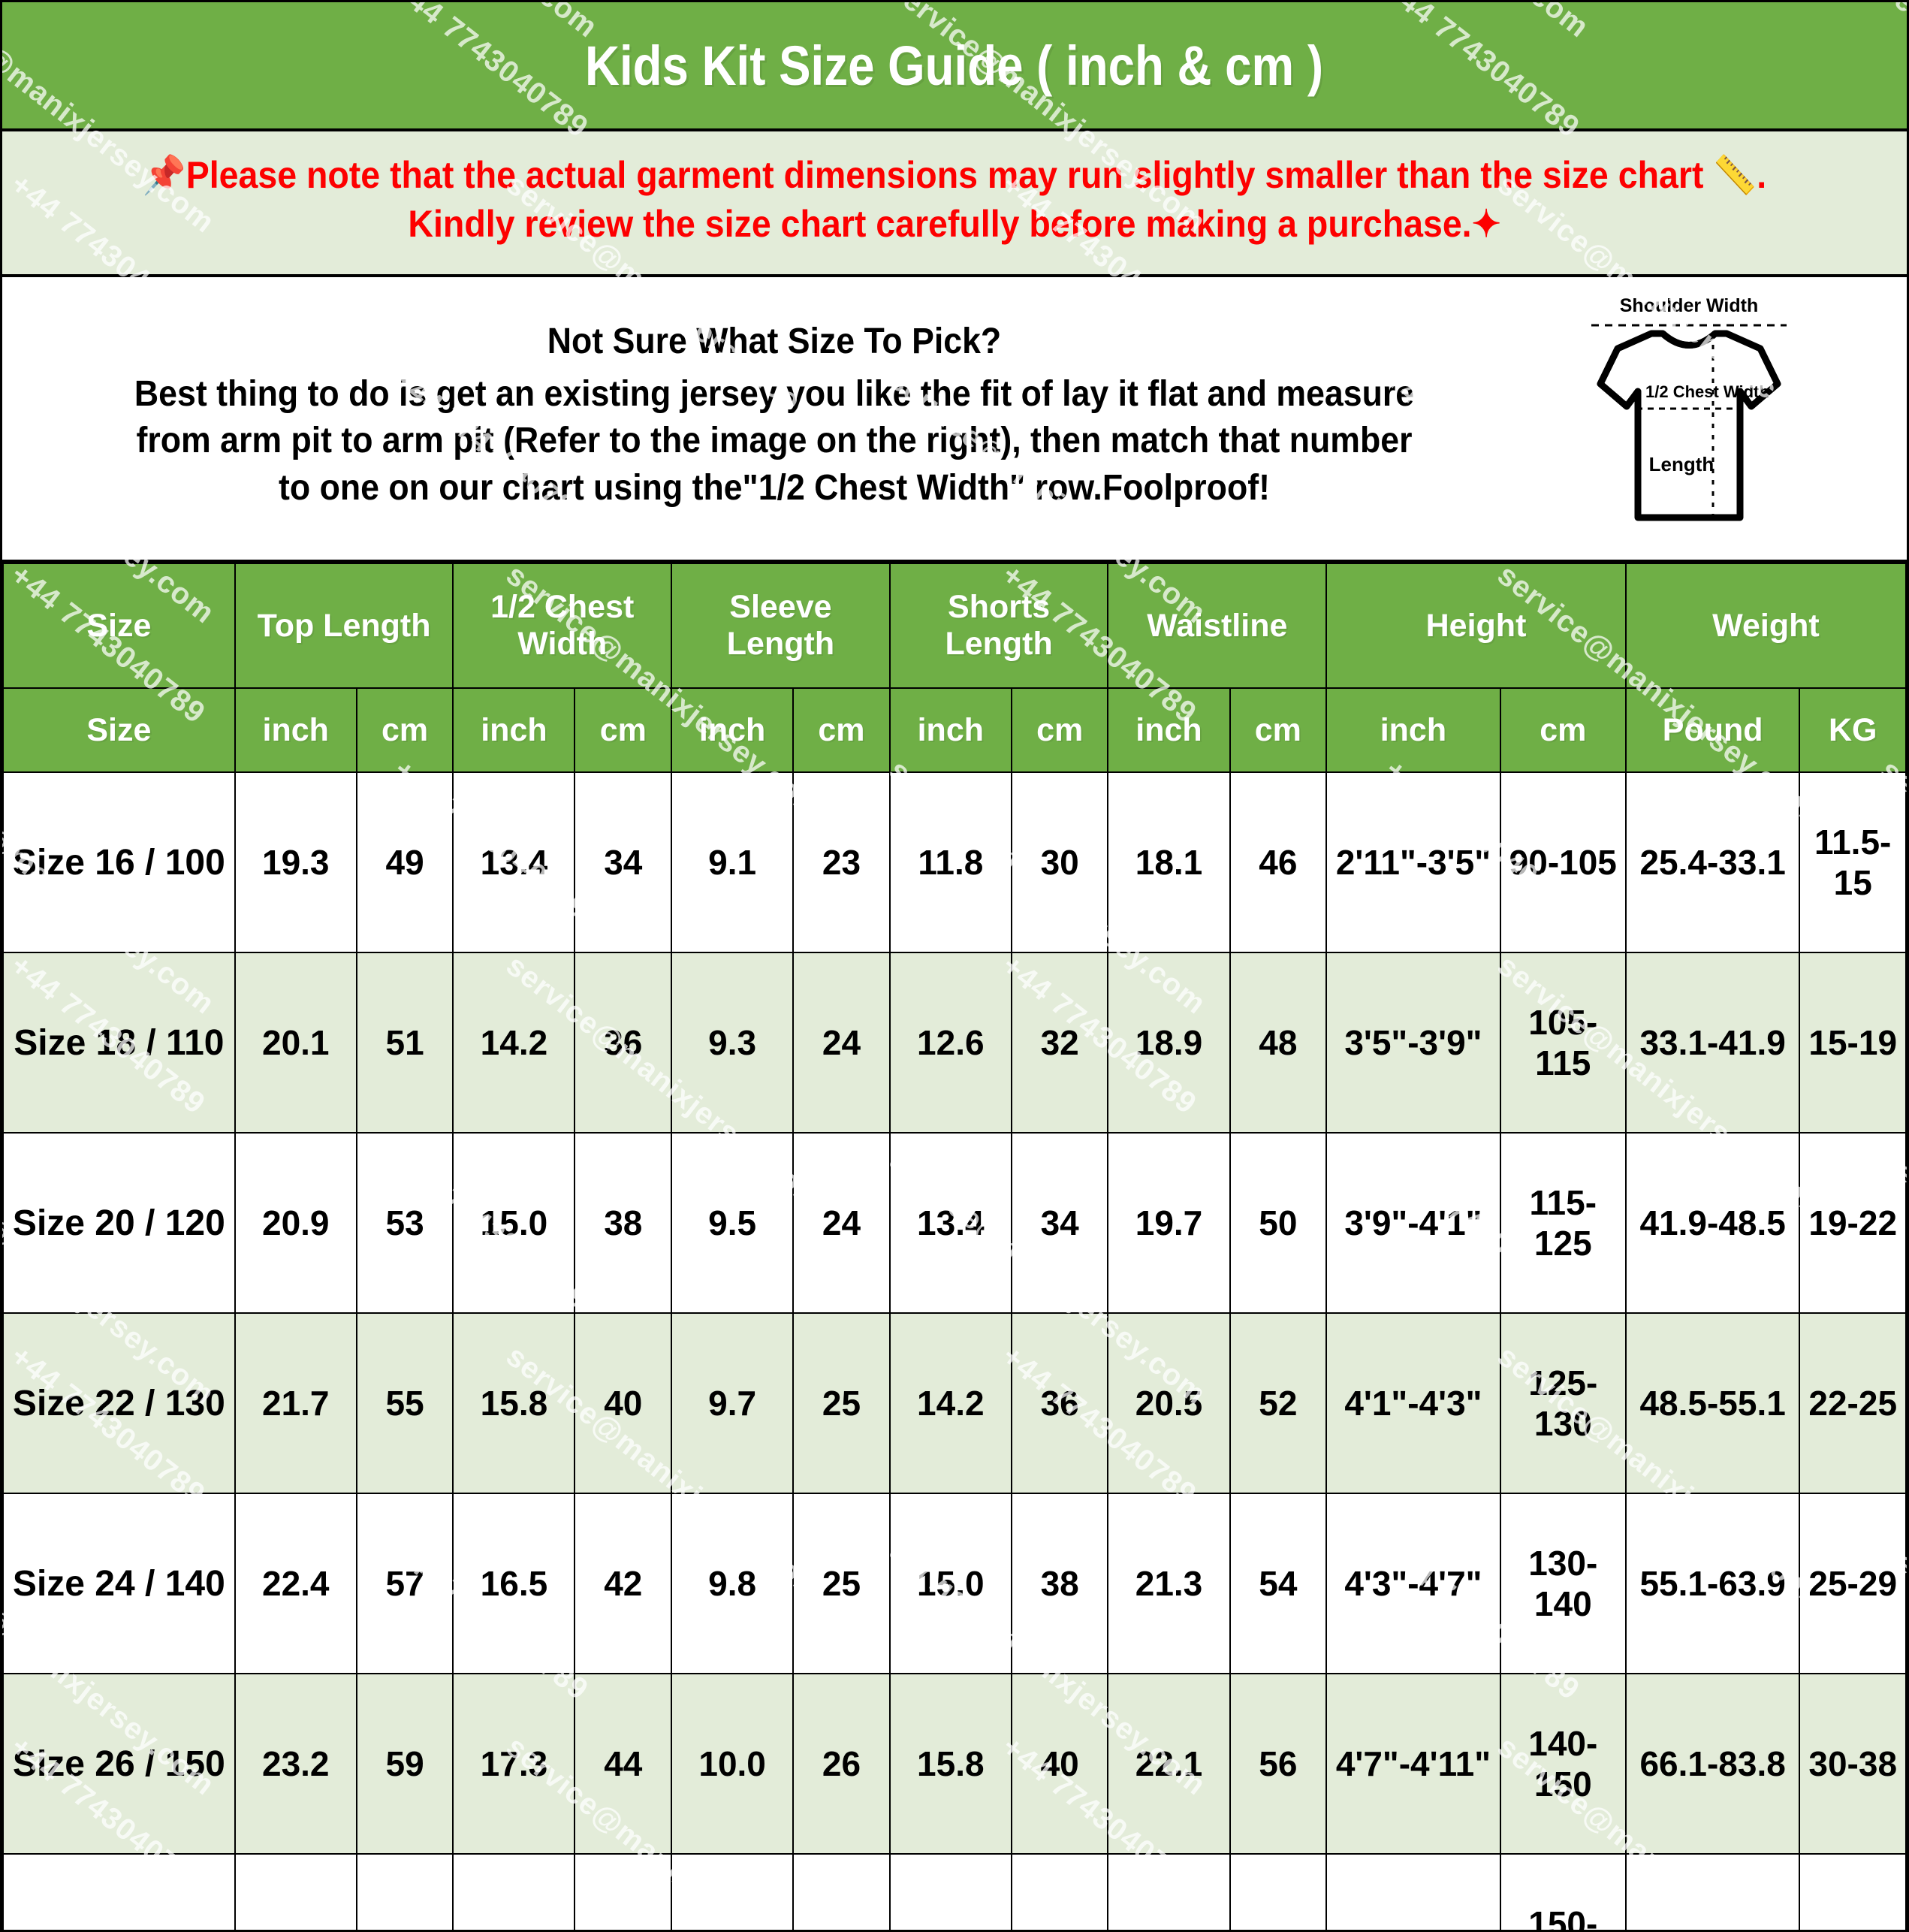  What do you see at coordinates (295, 862) in the screenshot?
I see `data-cell: 19.3` at bounding box center [295, 862].